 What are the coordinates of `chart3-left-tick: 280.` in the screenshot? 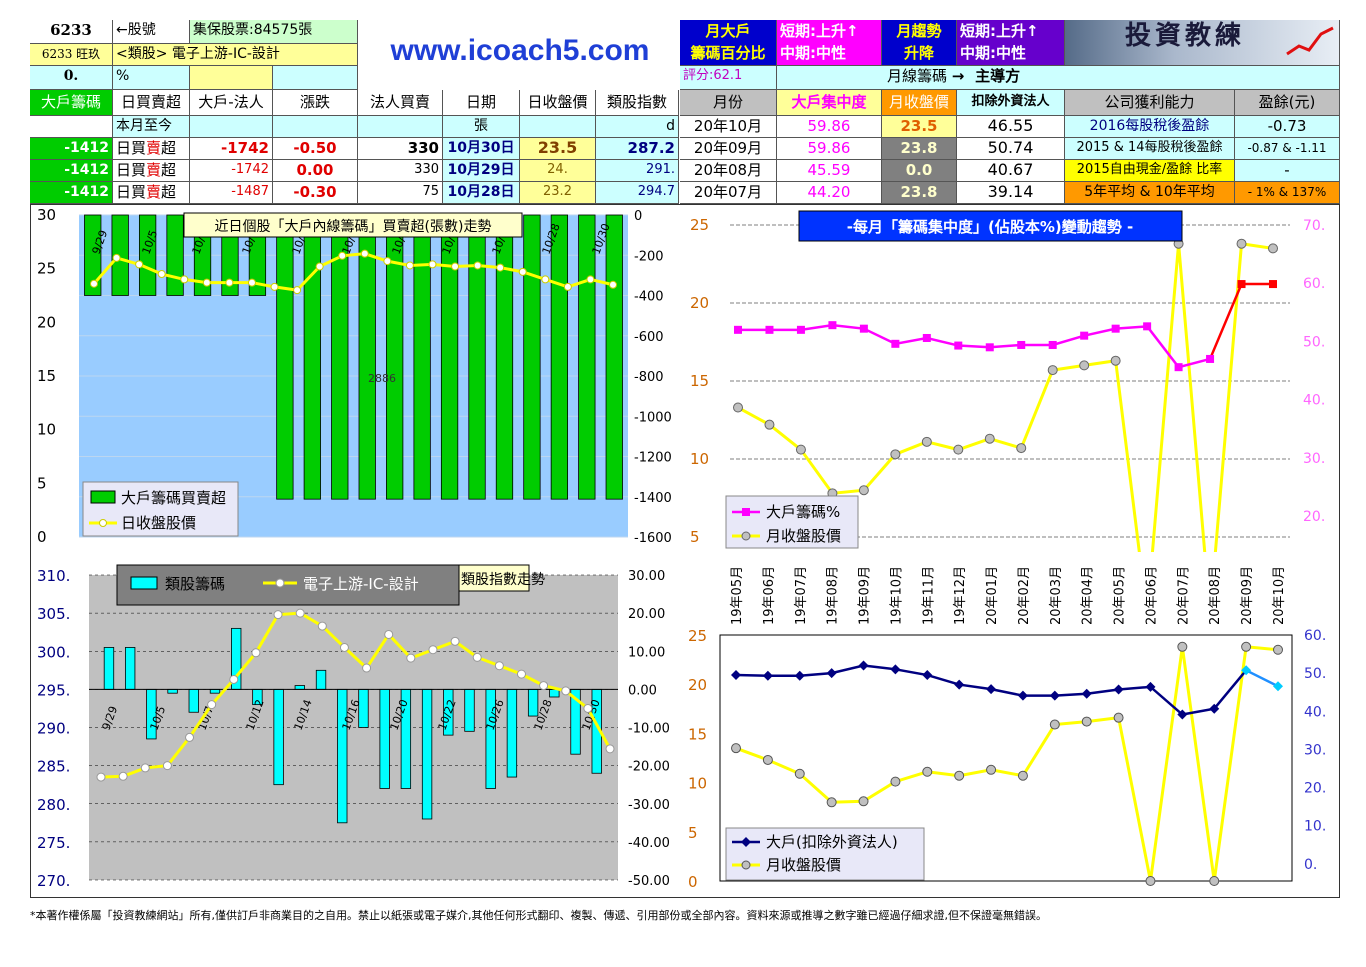 It's located at (53, 805).